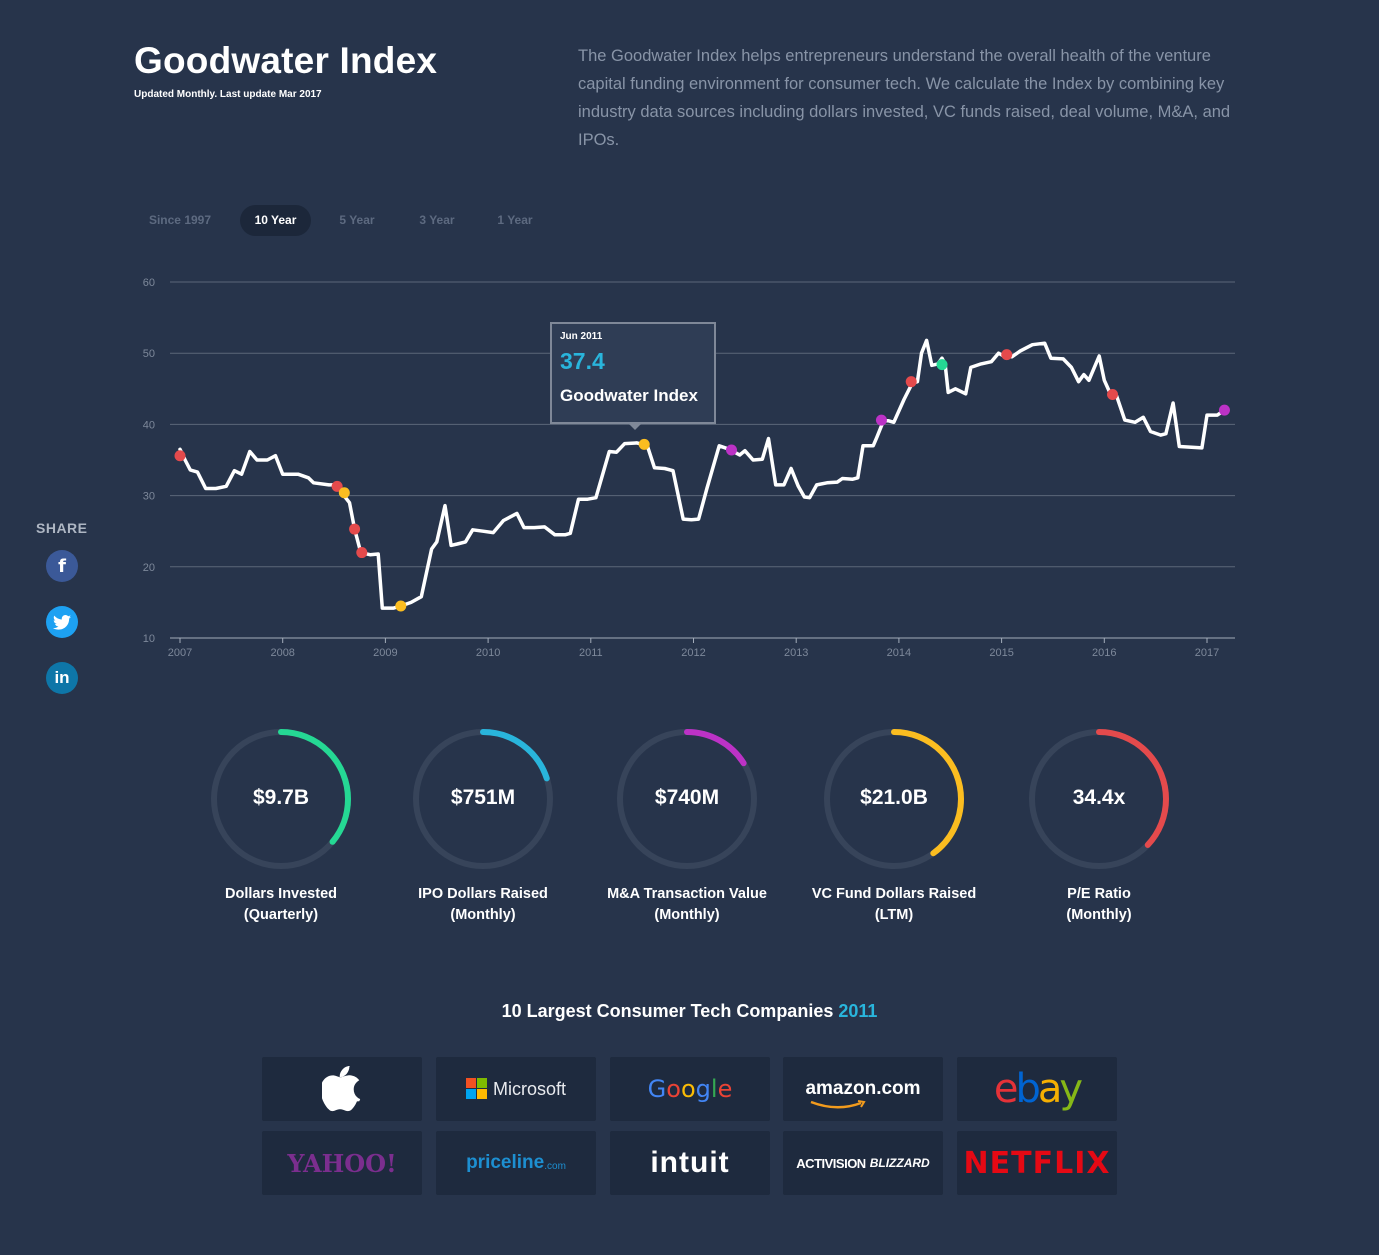 The image size is (1379, 1255). I want to click on gauge-value: $740M, so click(687, 797).